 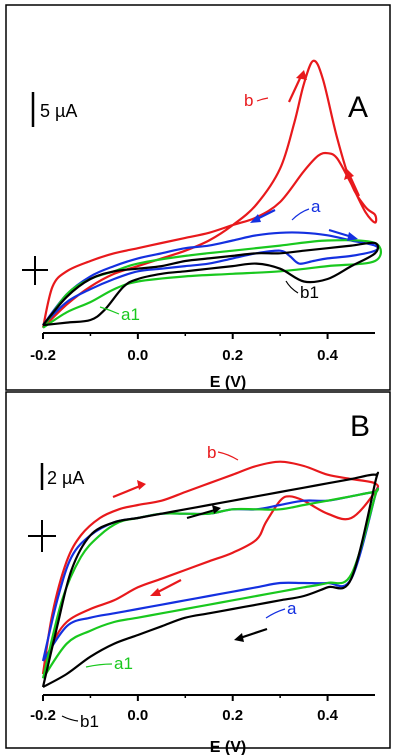 I want to click on panel-b-x-tick-label: 0.0, so click(x=137, y=715).